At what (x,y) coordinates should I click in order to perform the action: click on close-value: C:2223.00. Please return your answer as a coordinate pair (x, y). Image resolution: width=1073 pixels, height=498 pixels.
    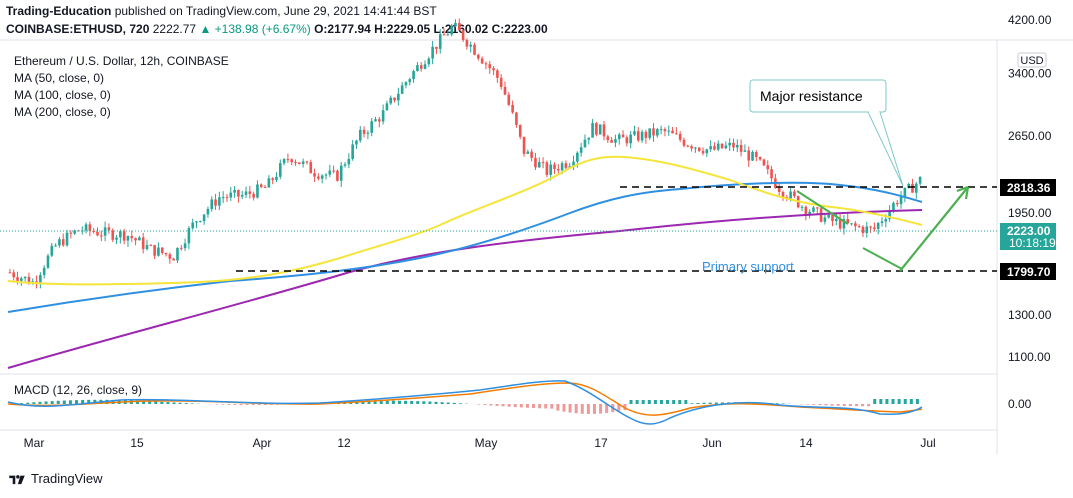
    Looking at the image, I should click on (519, 29).